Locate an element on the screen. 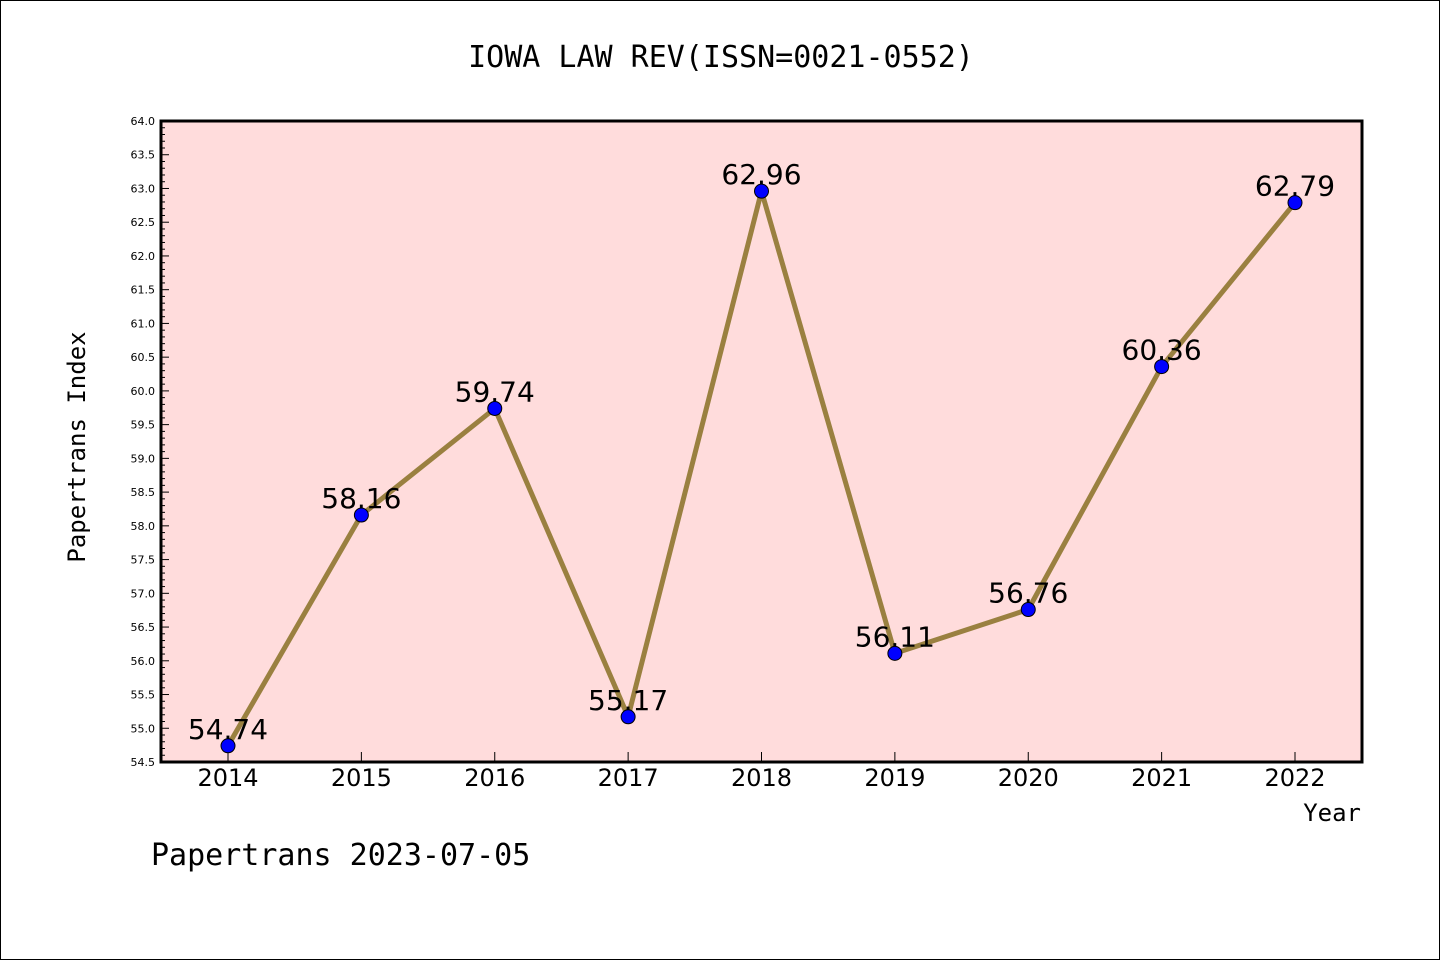  y-tick-label: 59.0 is located at coordinates (143, 458).